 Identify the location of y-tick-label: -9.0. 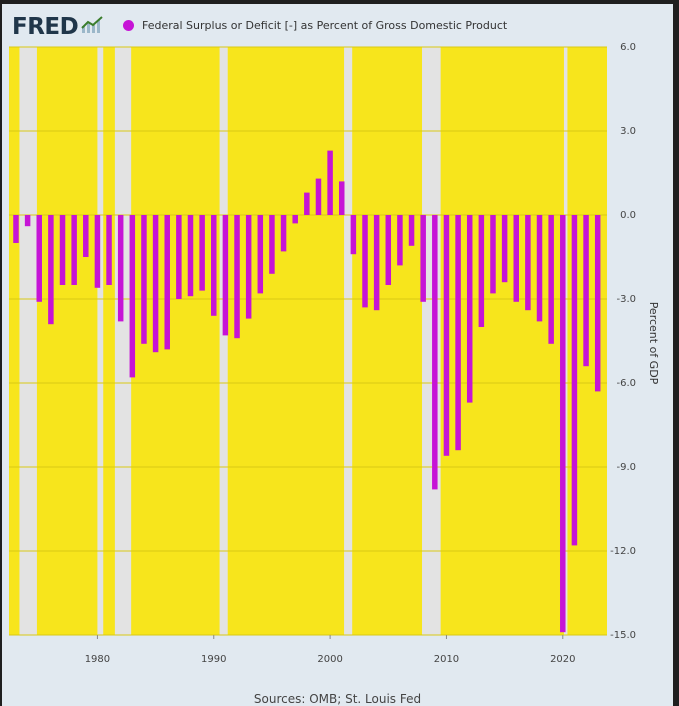
(626, 467).